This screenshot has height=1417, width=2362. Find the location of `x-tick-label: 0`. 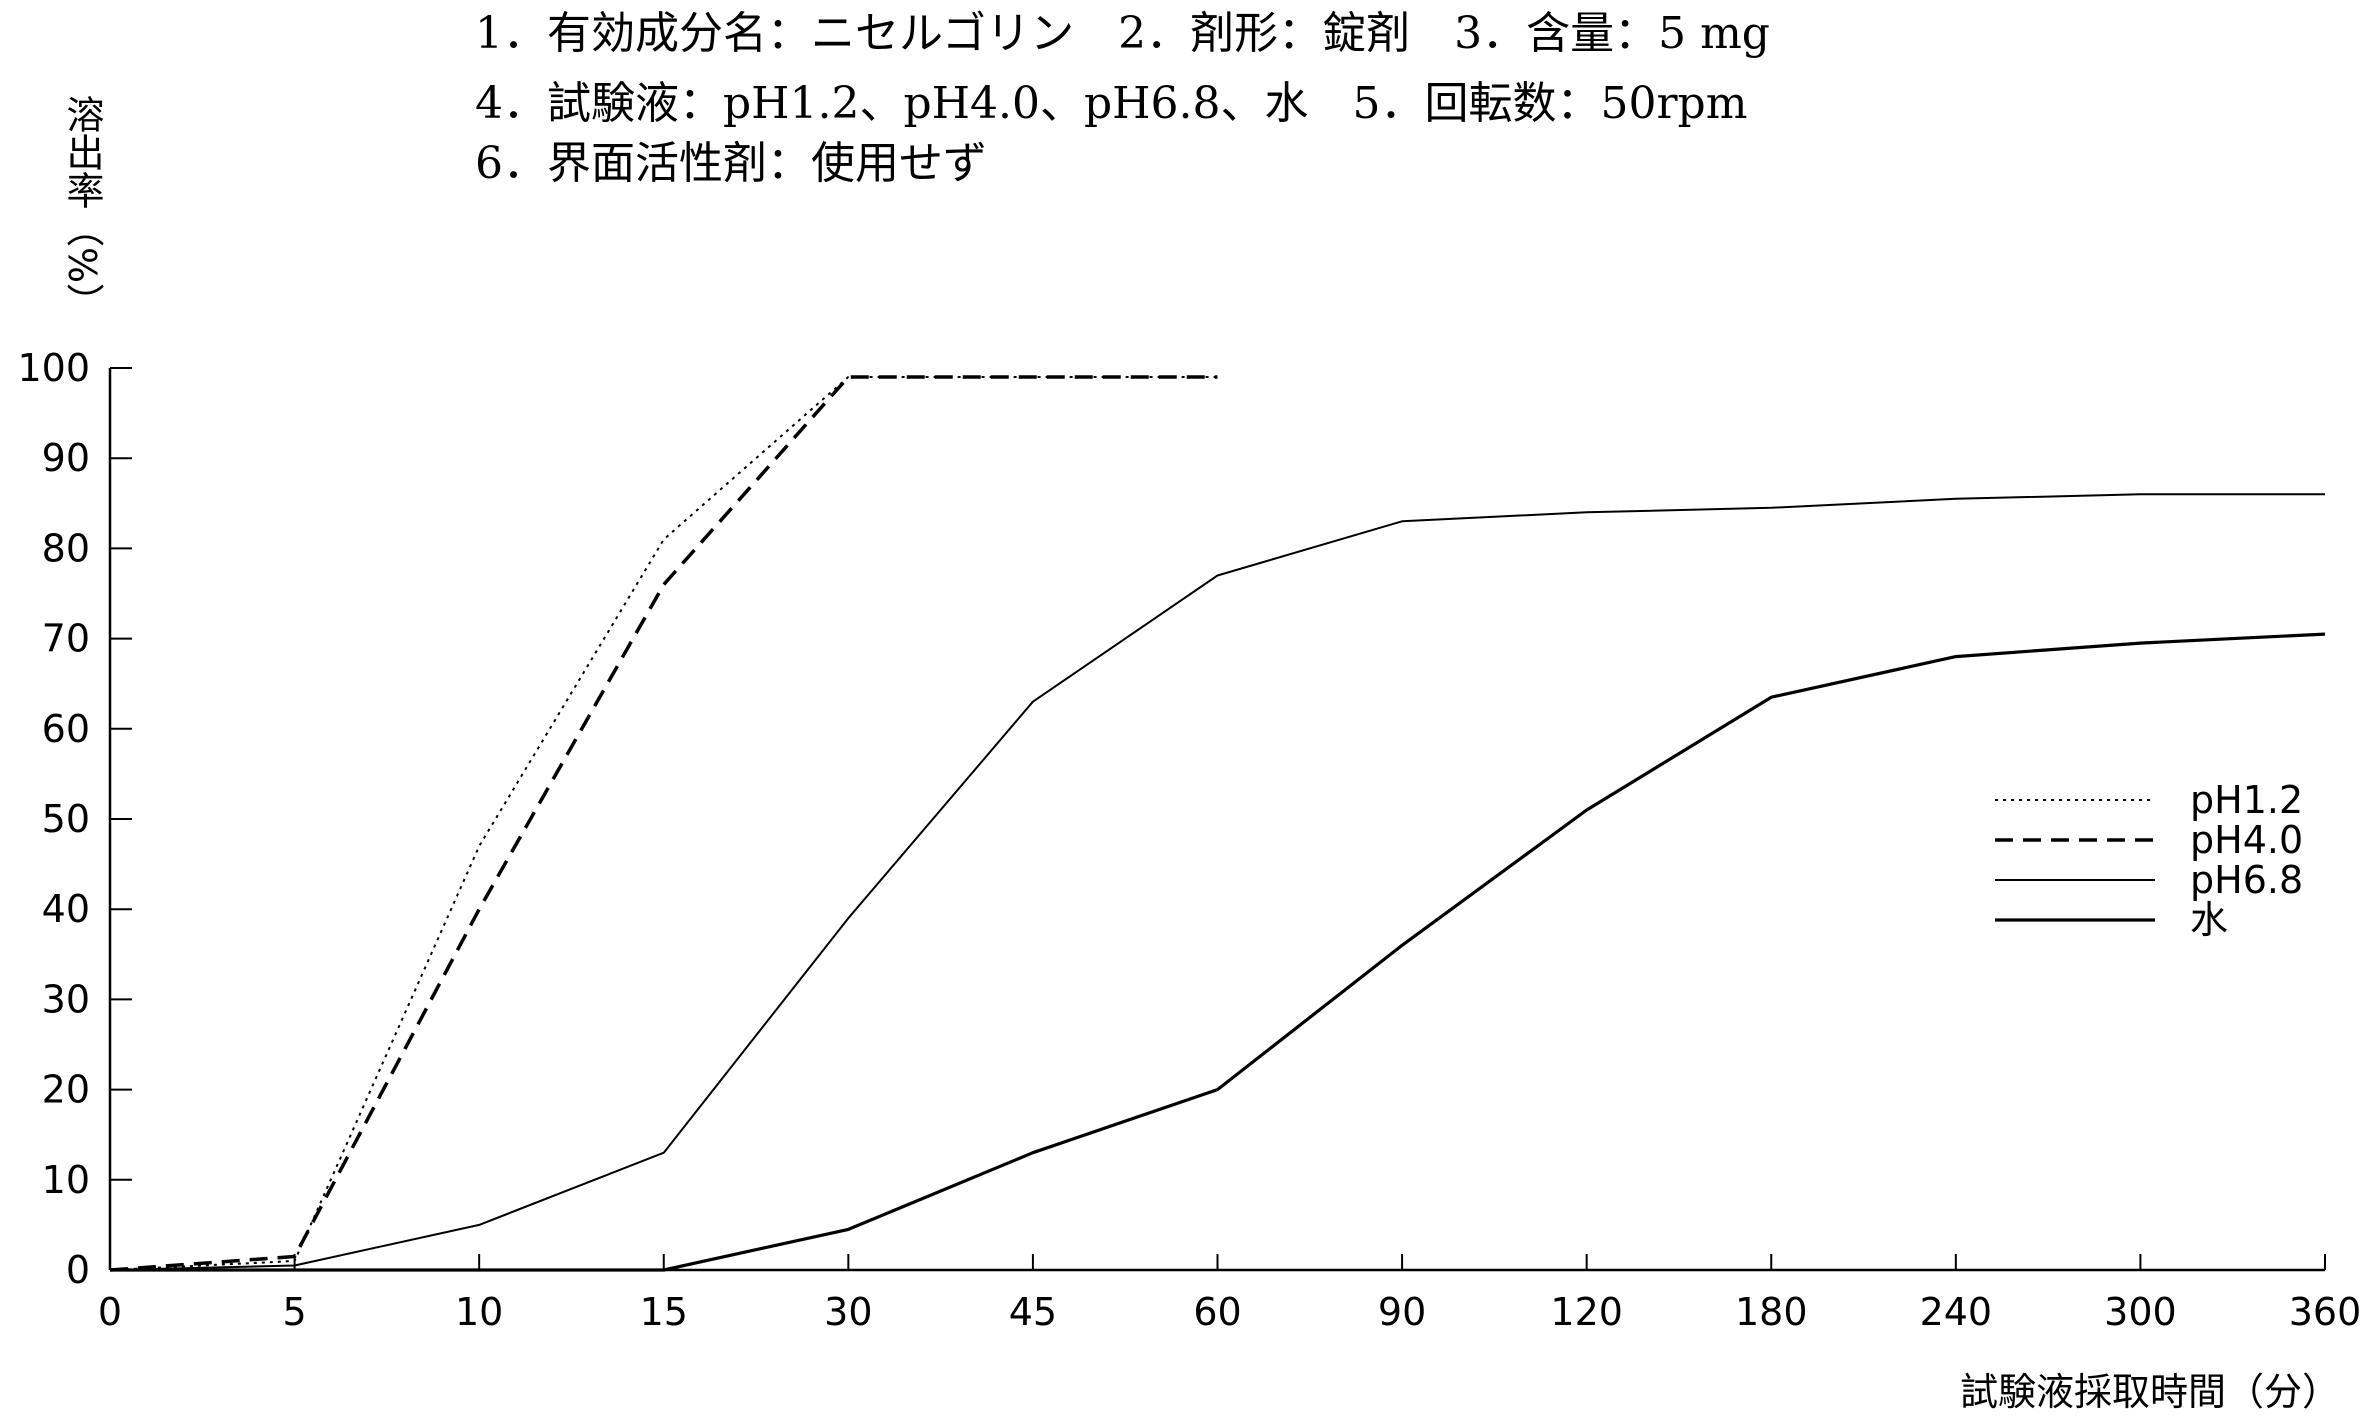

x-tick-label: 0 is located at coordinates (110, 1312).